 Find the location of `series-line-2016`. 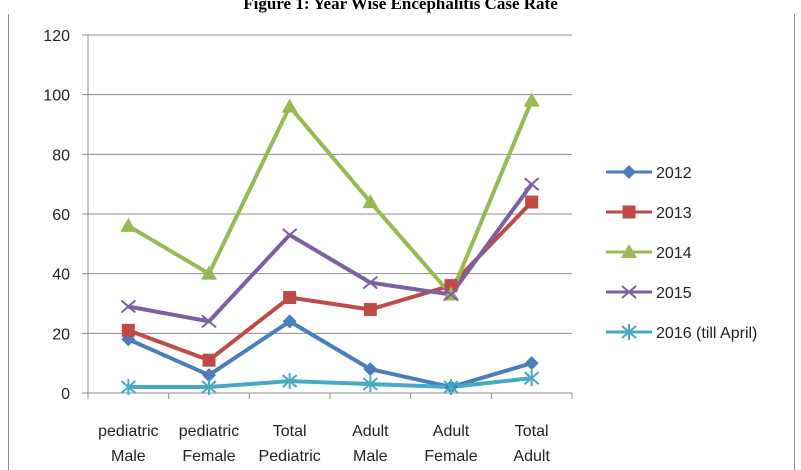

series-line-2016 is located at coordinates (330, 383).